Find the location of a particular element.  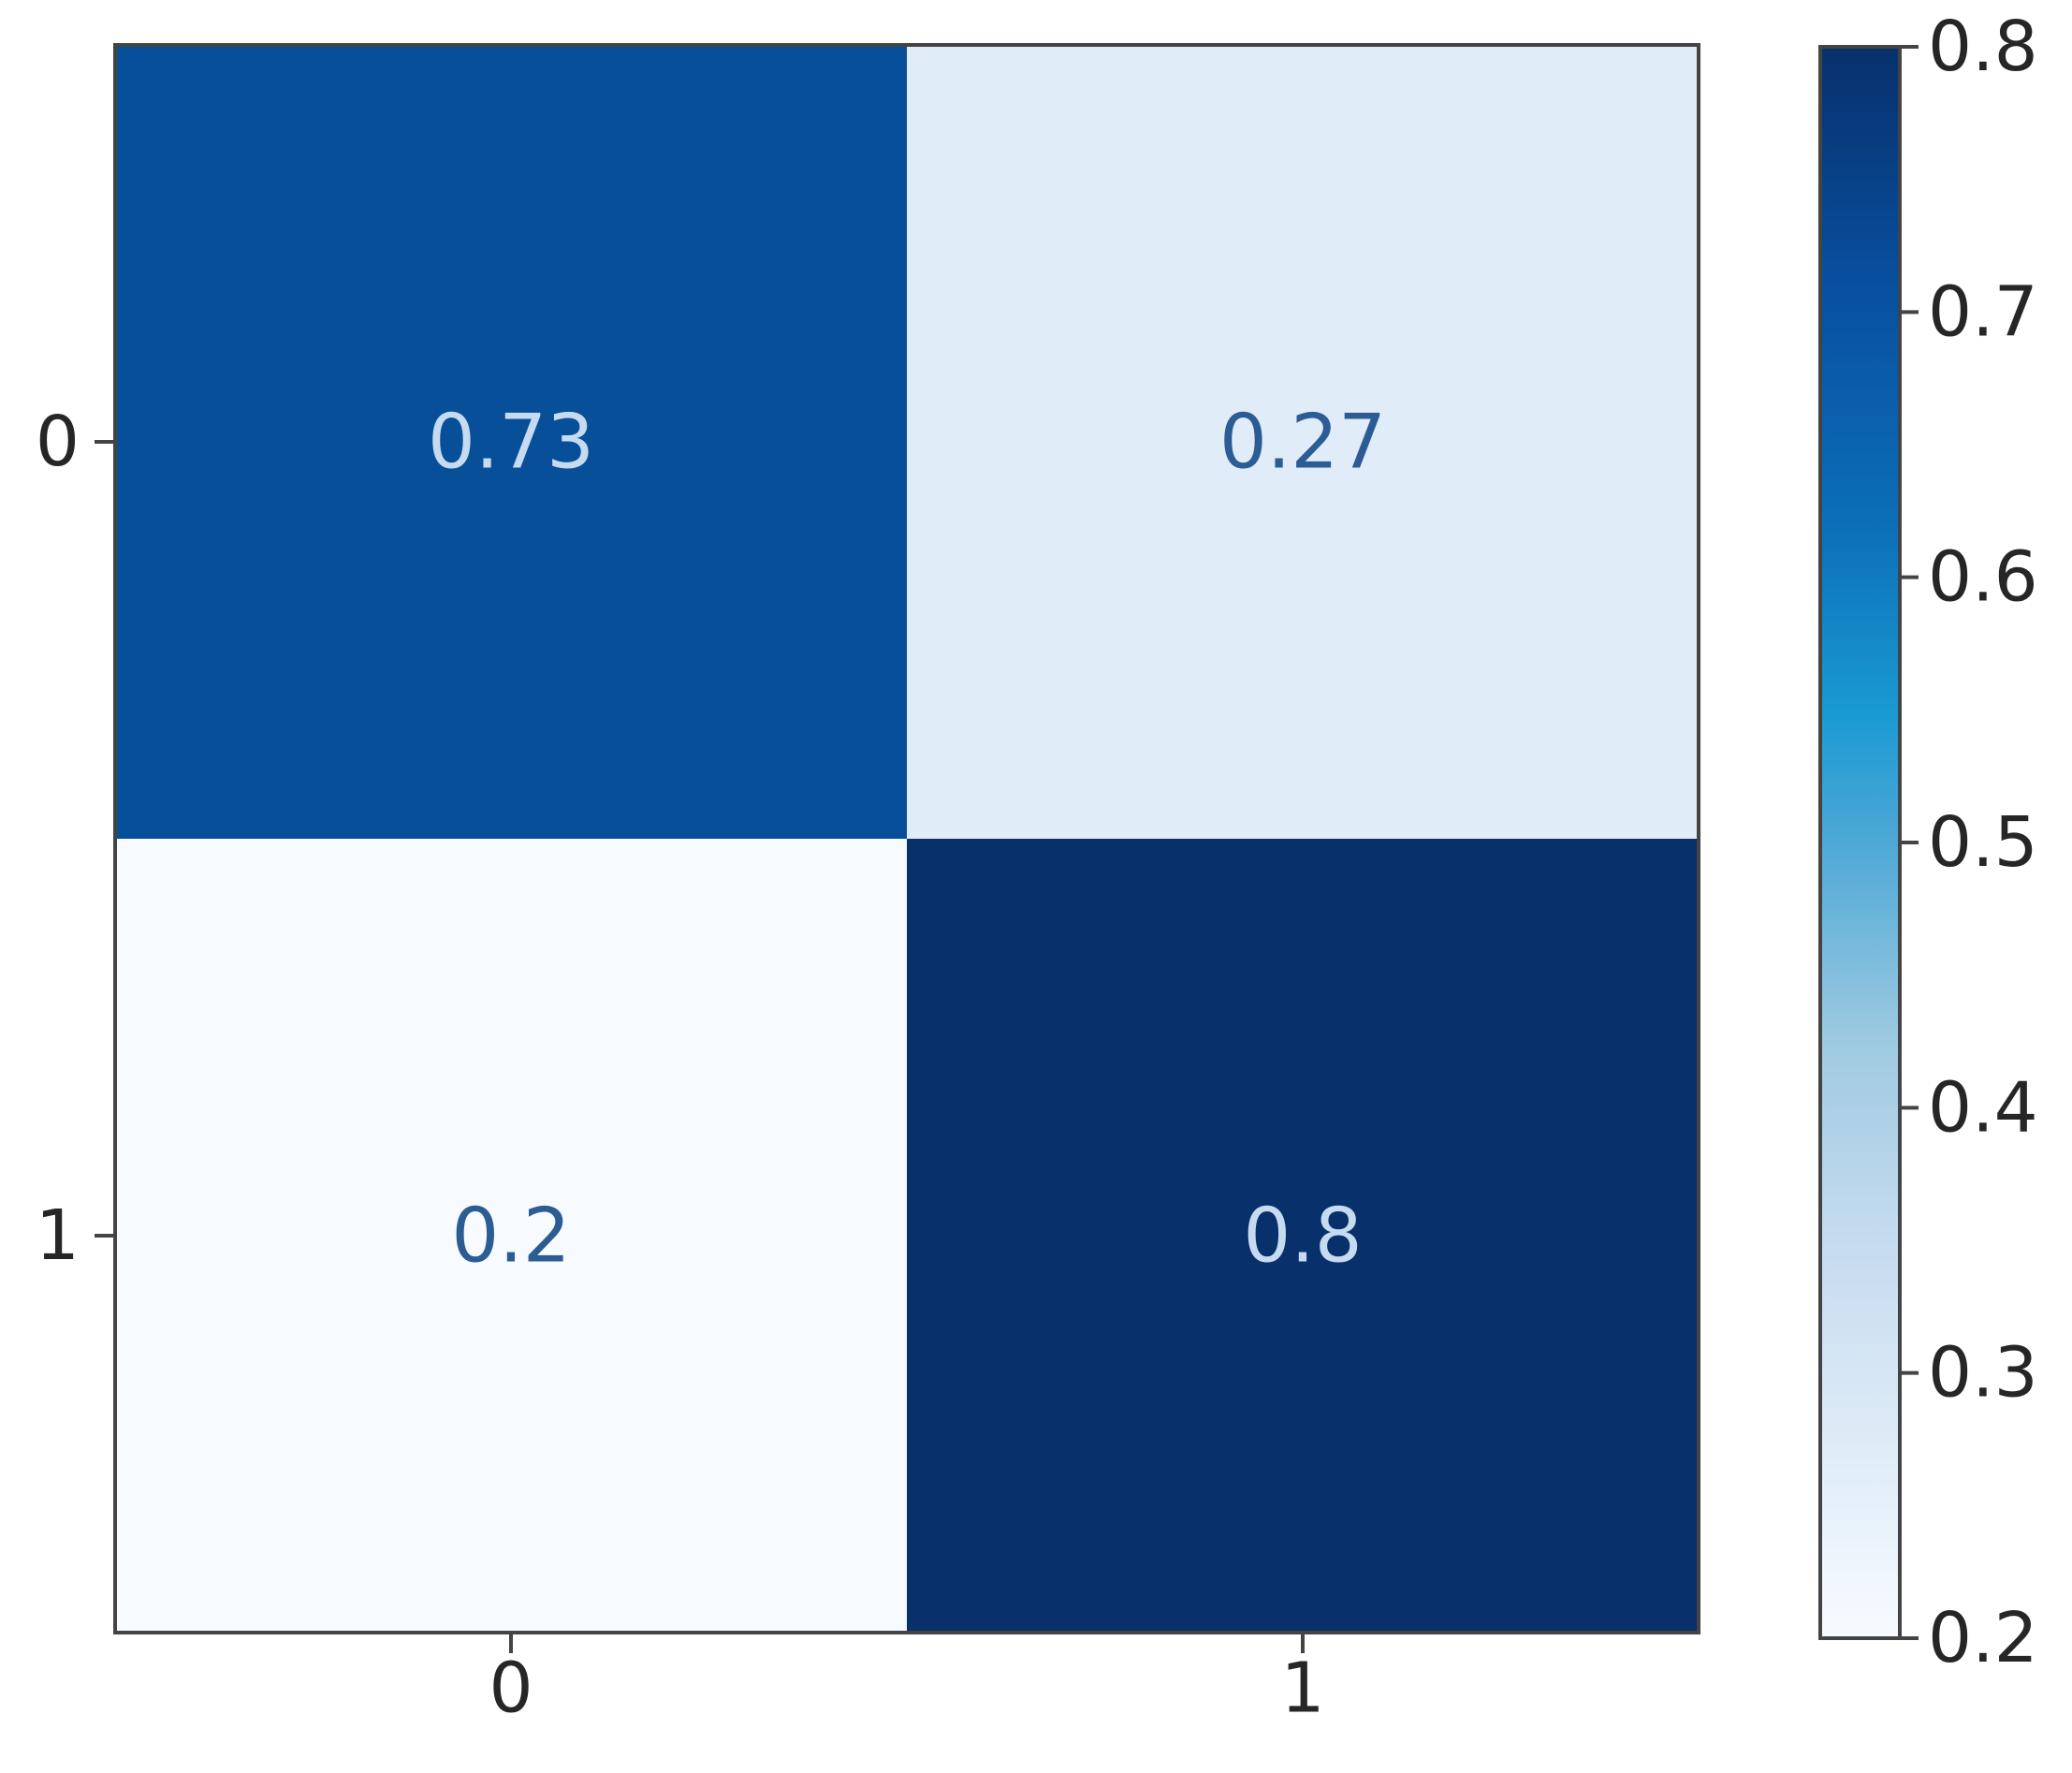

y-tick-label-0: 0 is located at coordinates (58, 442).